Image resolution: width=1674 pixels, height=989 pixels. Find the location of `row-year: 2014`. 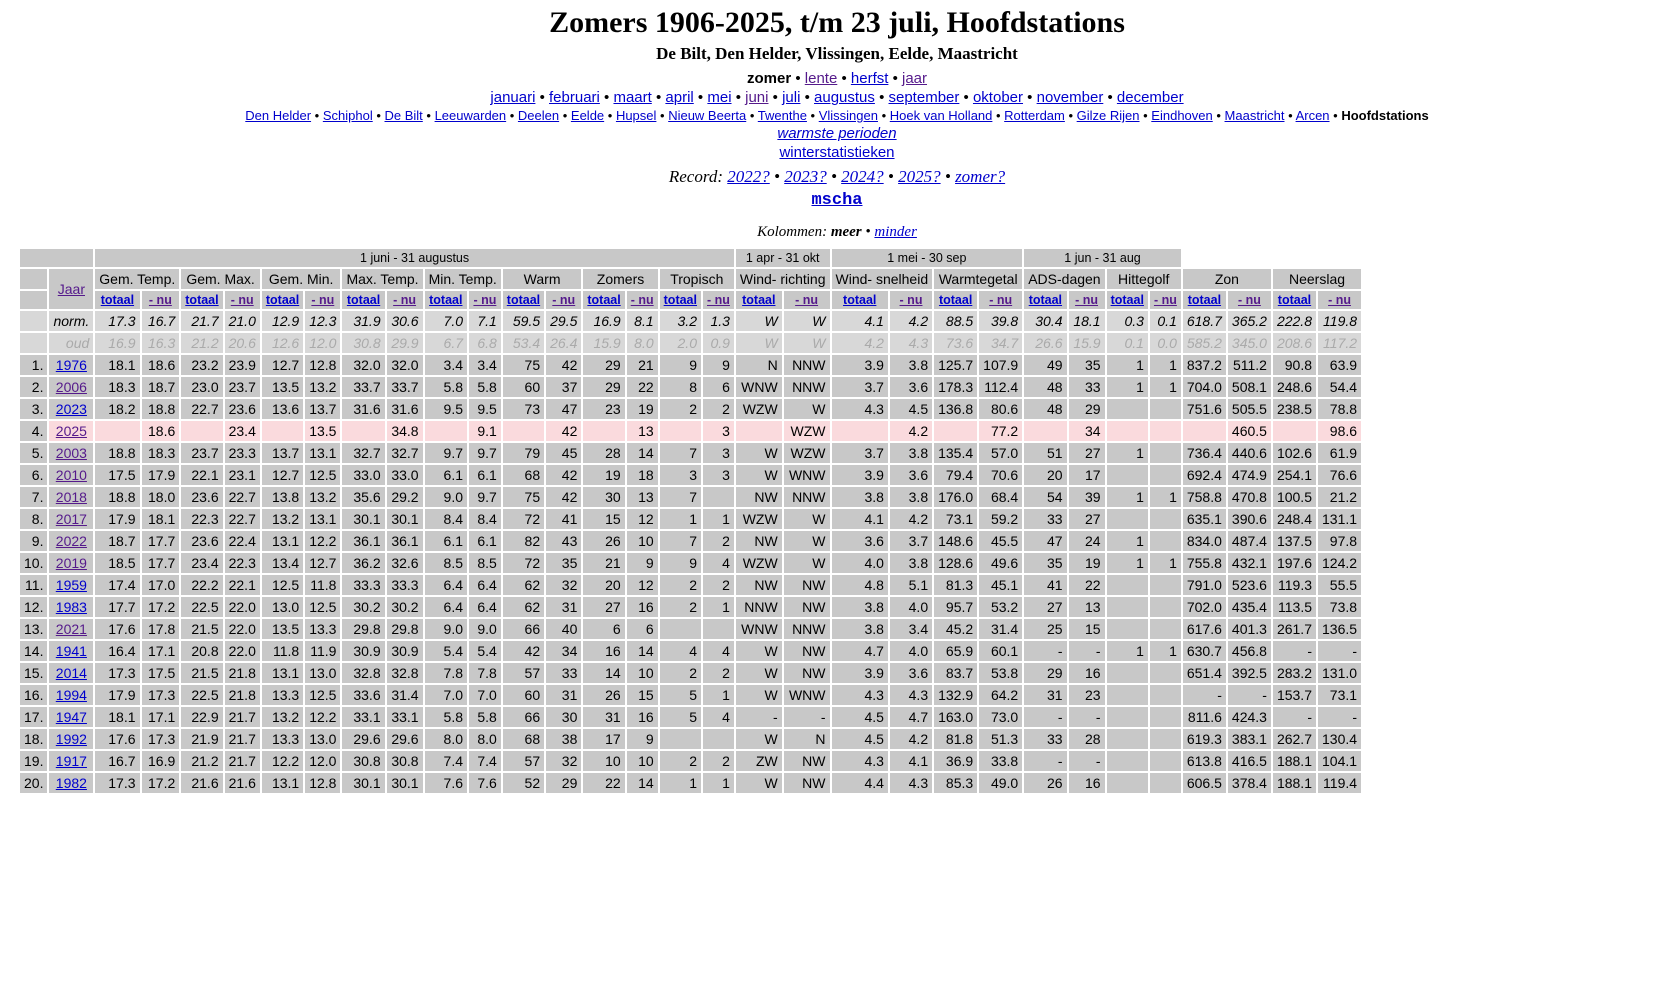

row-year: 2014 is located at coordinates (71, 673).